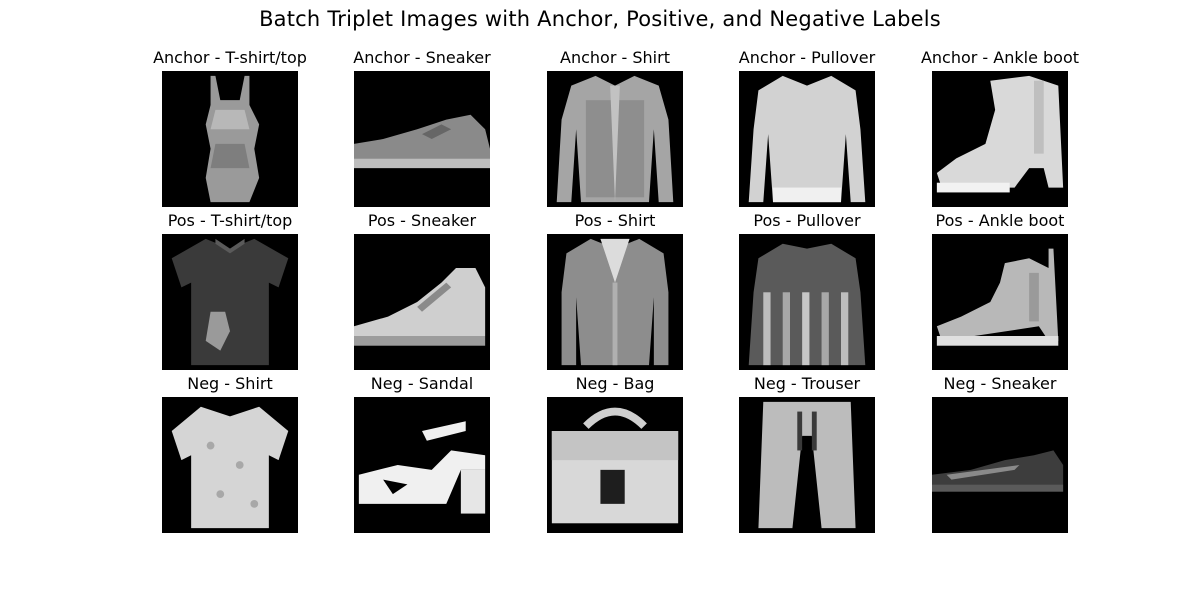 The width and height of the screenshot is (1200, 600). I want to click on trouser-image, so click(807, 465).